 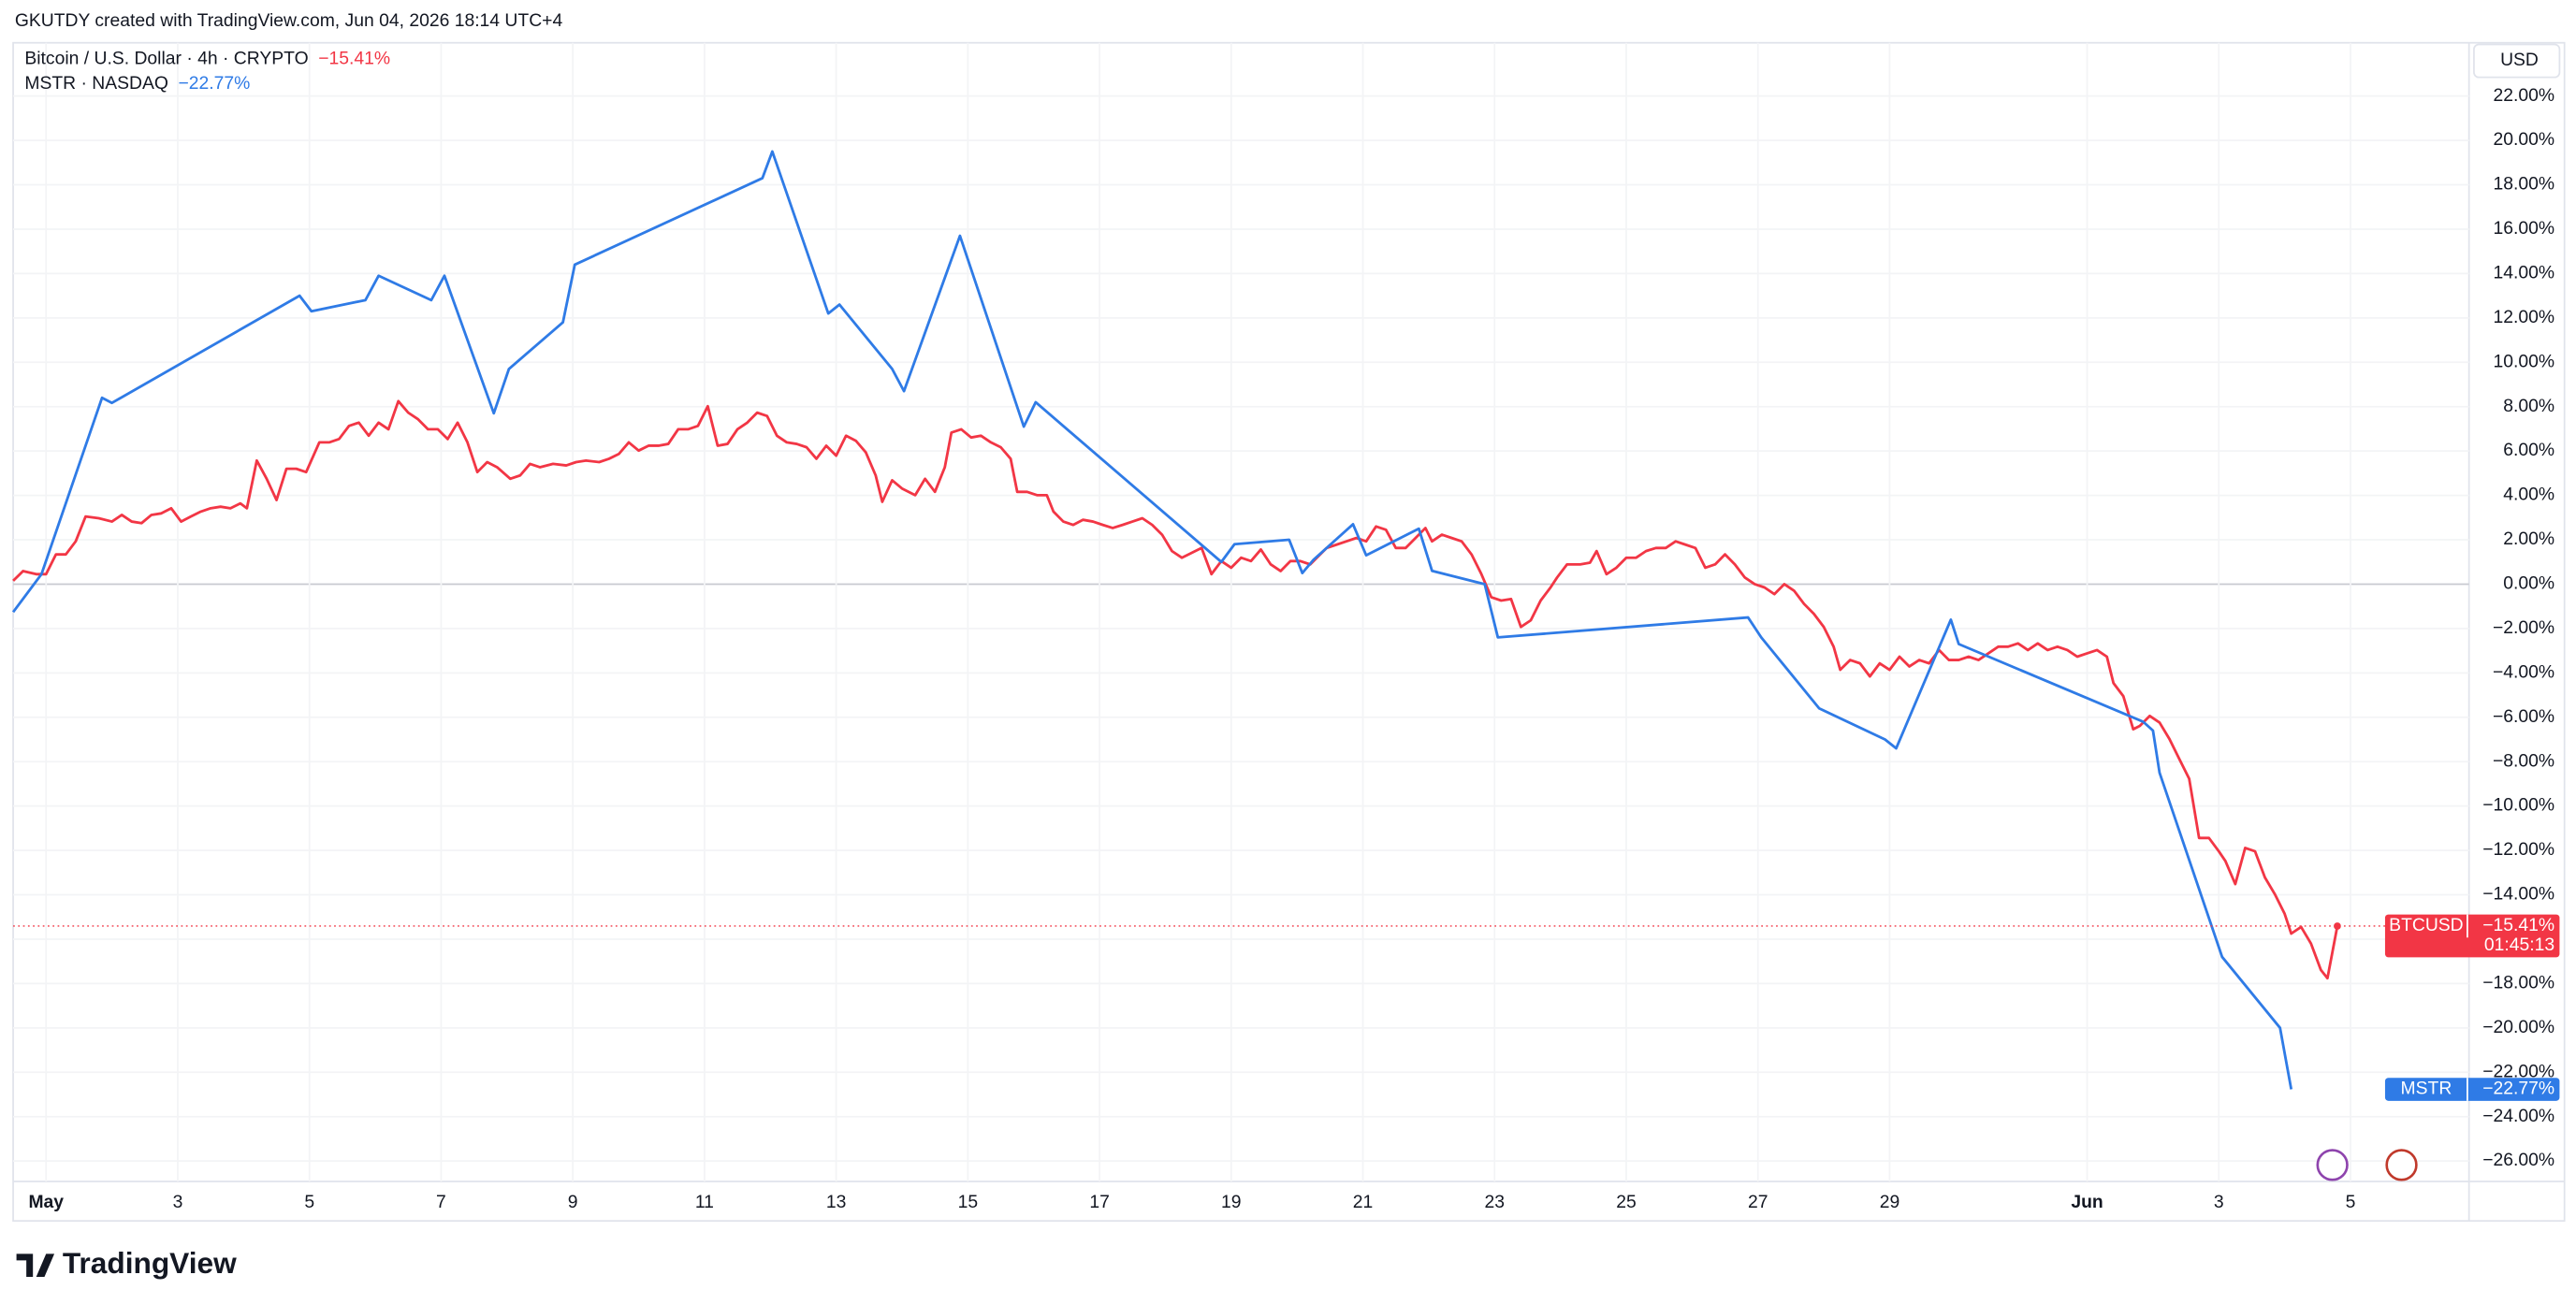 I want to click on price-tag-value: −22.77%, so click(x=2518, y=1089).